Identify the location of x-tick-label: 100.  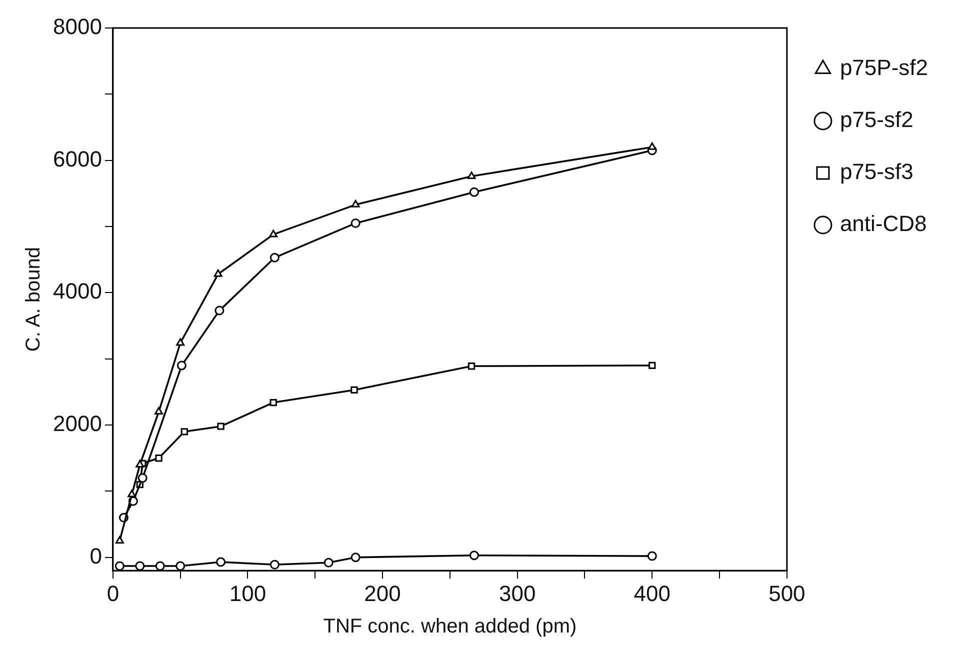
(247, 593).